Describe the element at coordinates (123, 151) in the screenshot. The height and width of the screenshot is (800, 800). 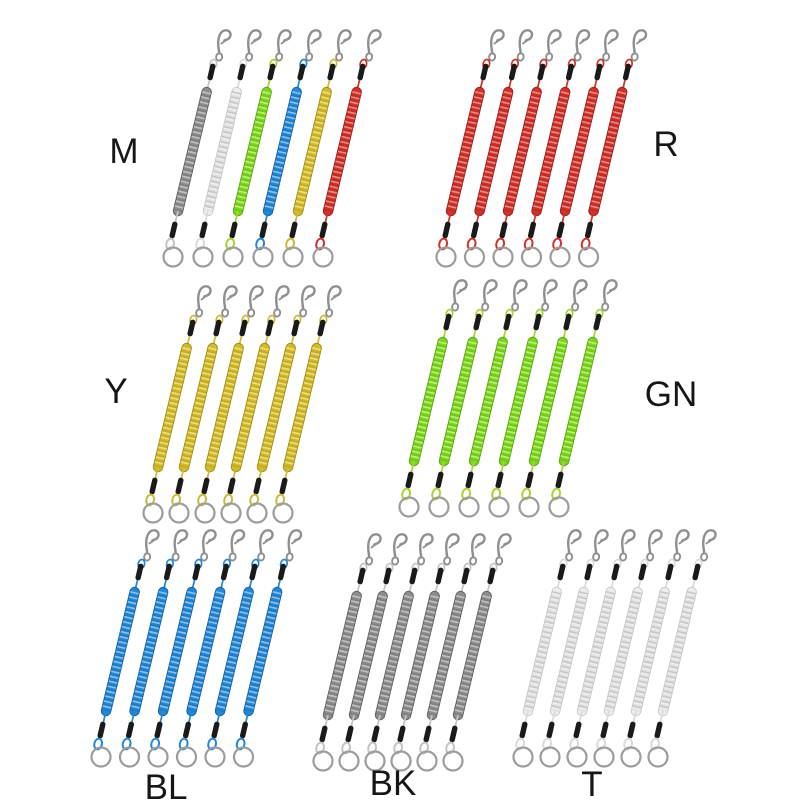
I see `group-label-mixed: M` at that location.